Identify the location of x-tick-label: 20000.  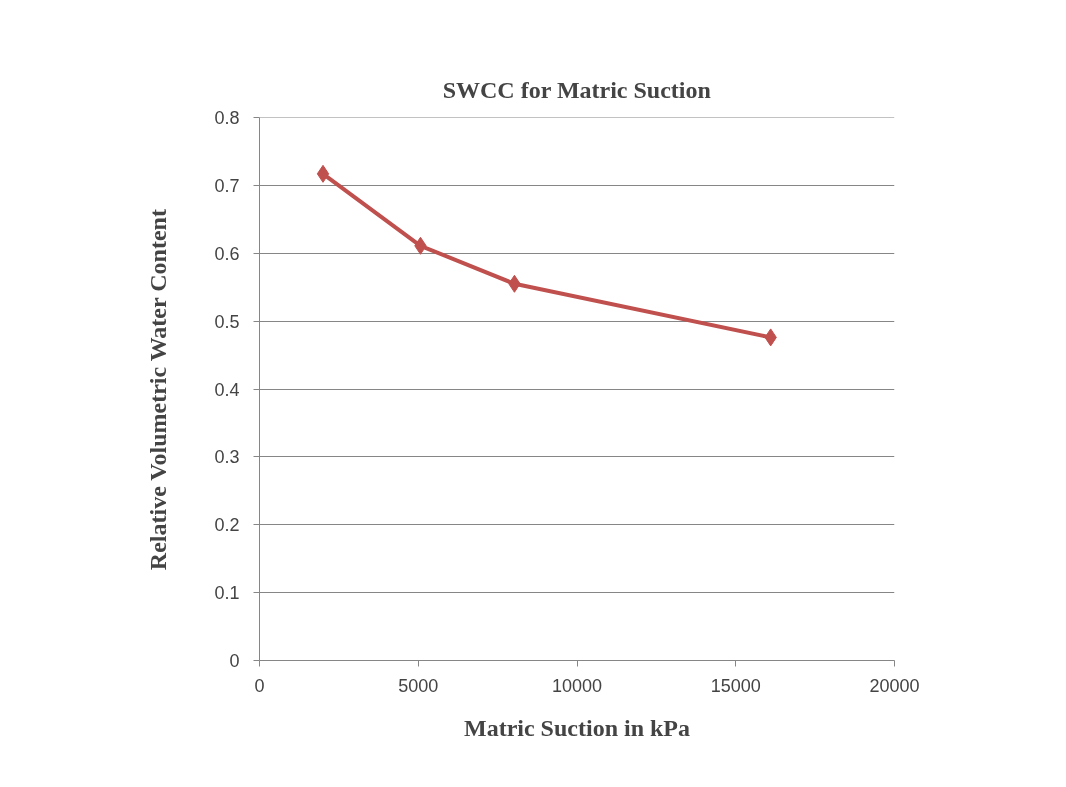
(894, 685).